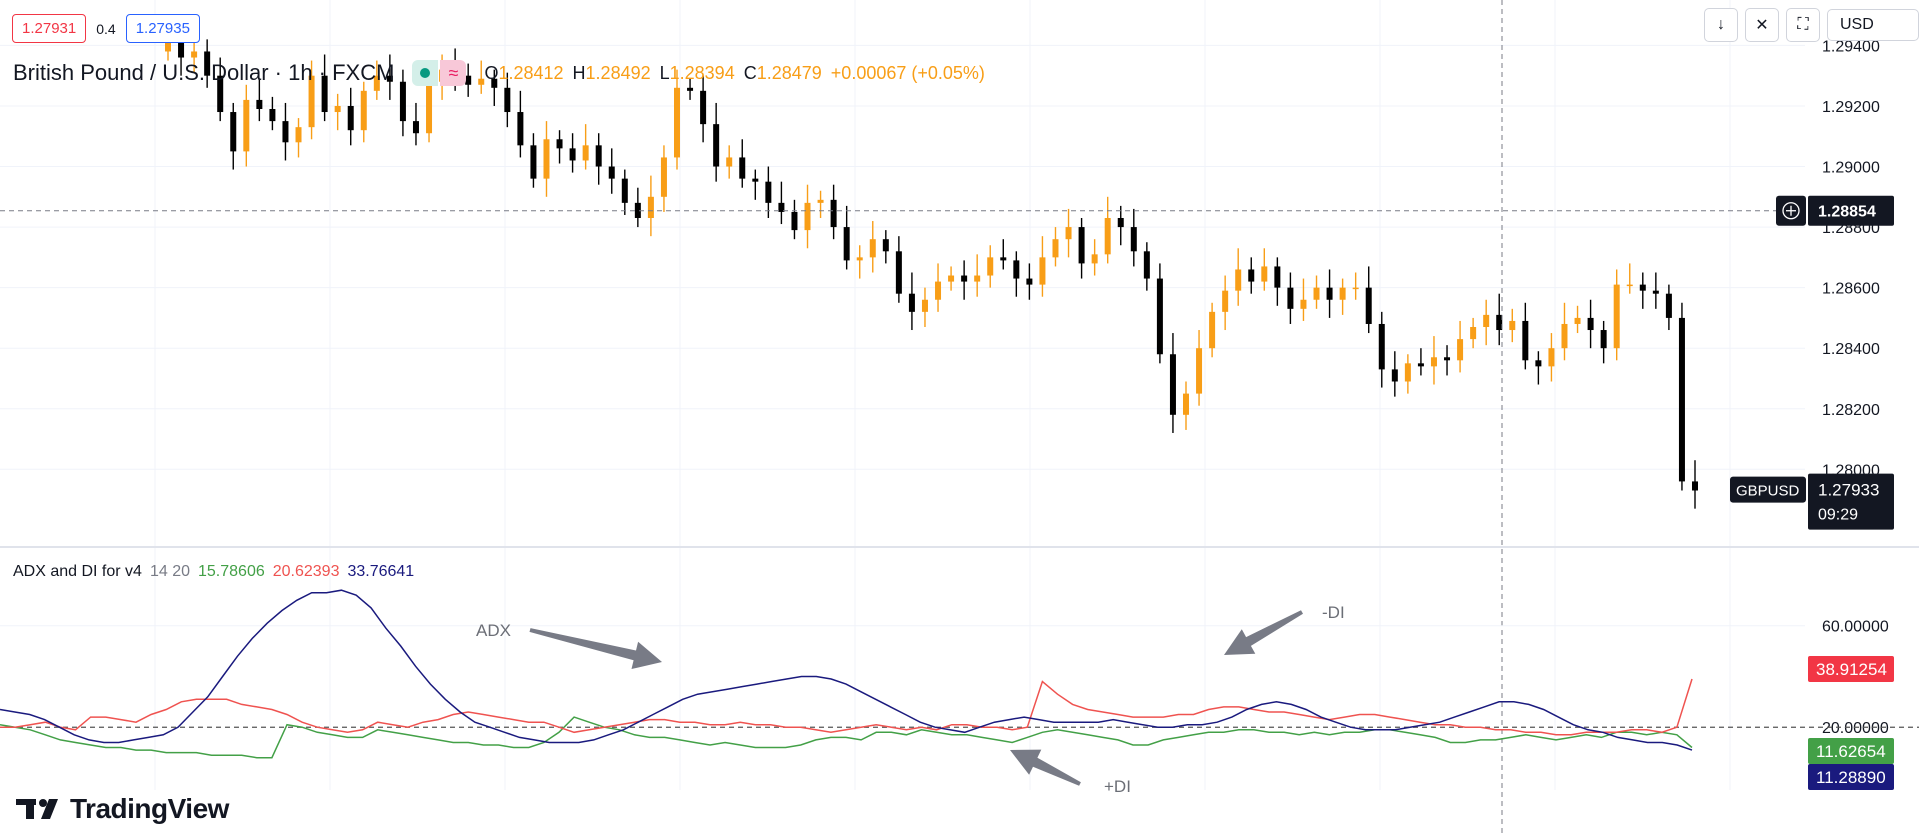 This screenshot has width=1919, height=834. I want to click on arrow-down-icon: ↓, so click(1721, 25).